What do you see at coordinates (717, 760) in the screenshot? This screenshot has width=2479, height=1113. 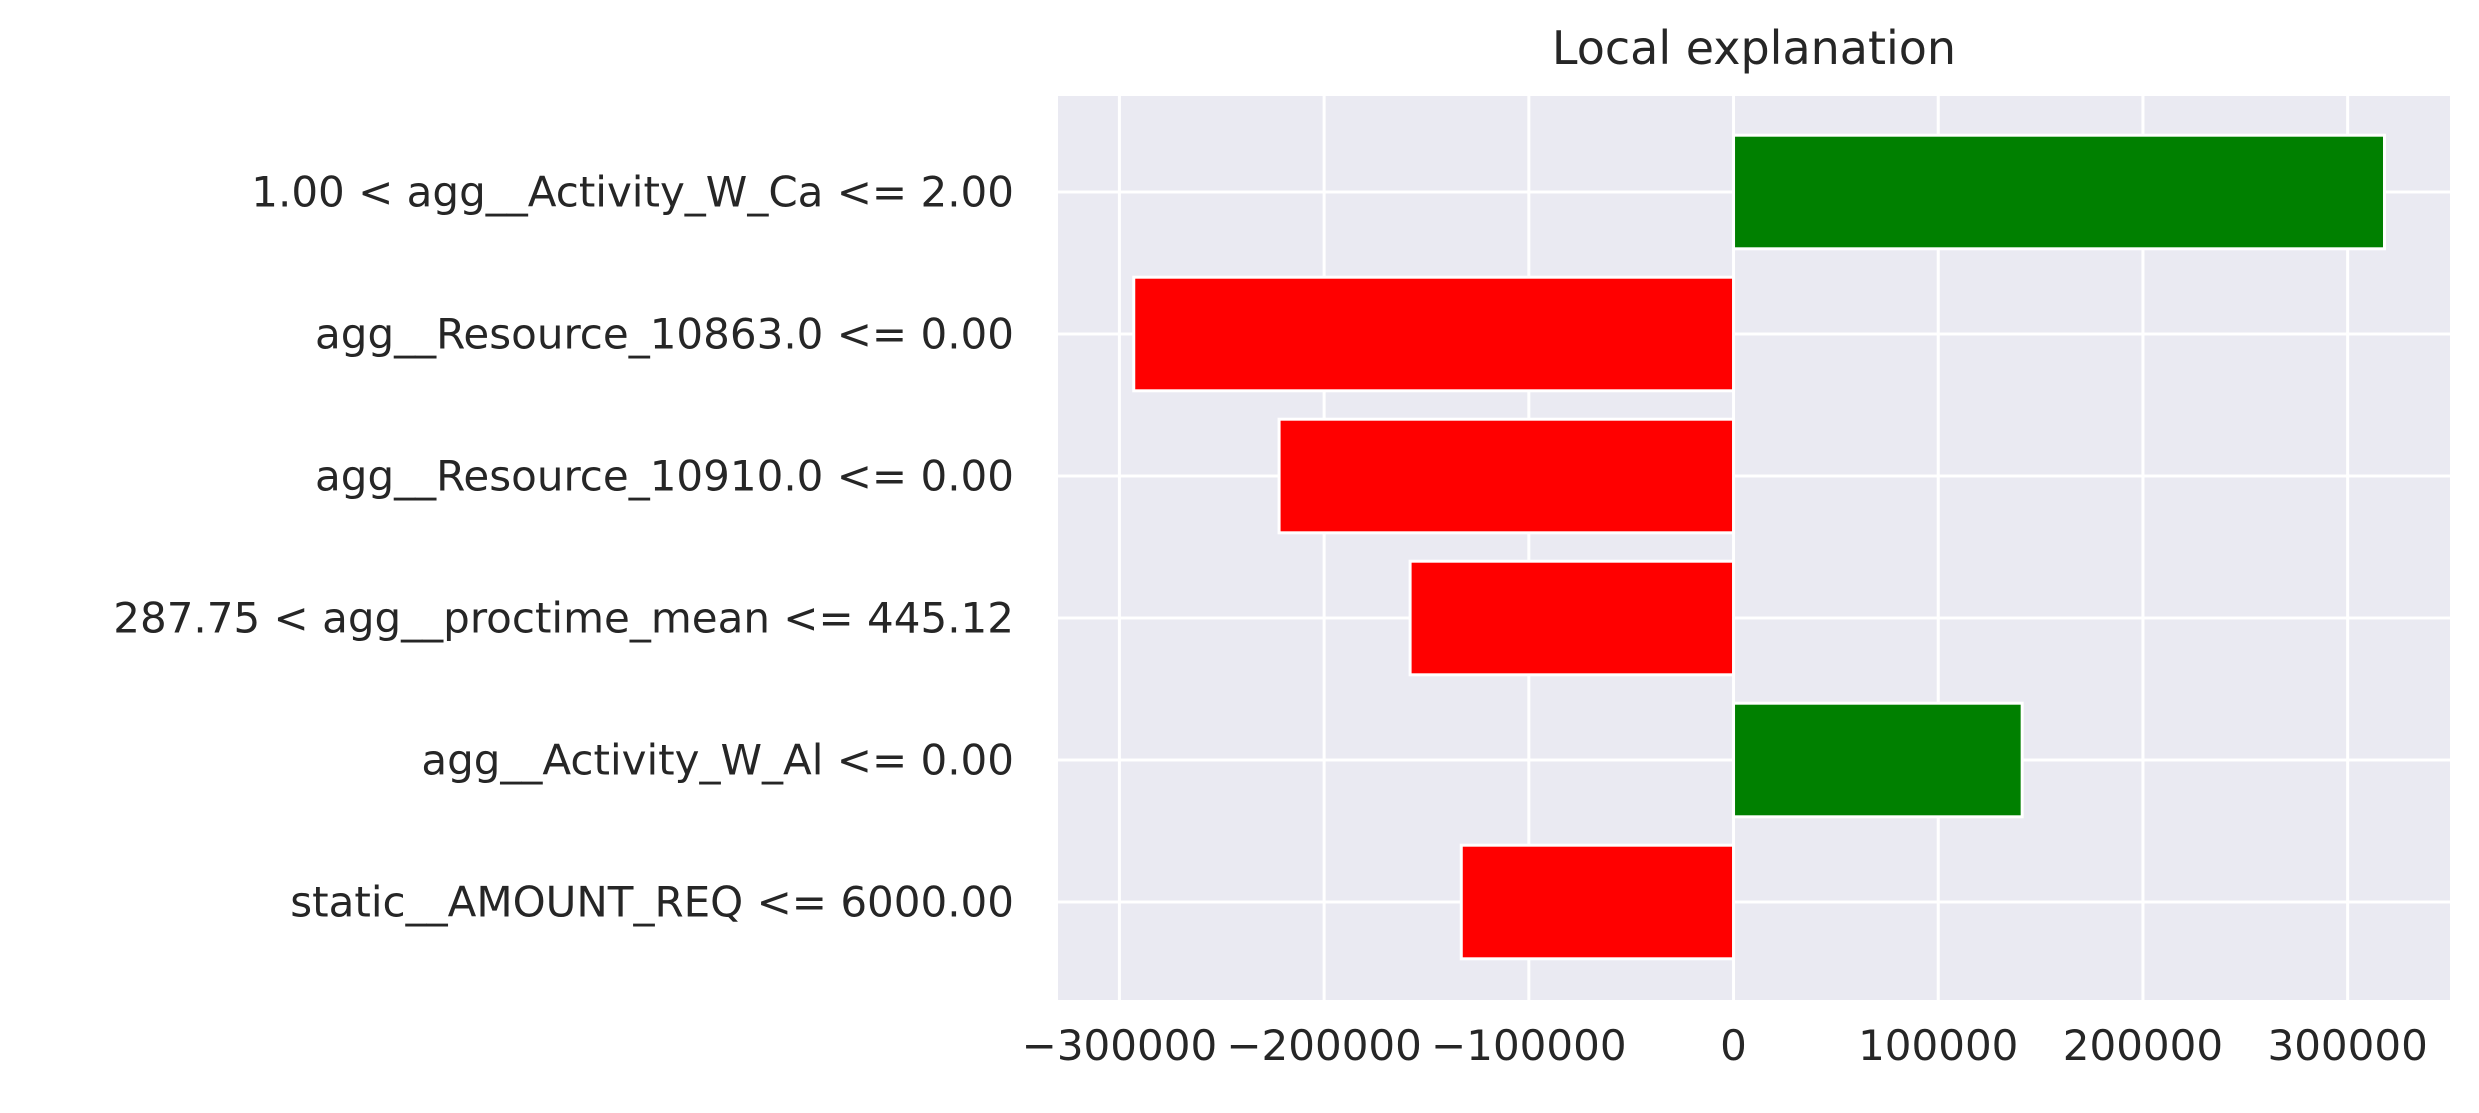 I see `y-tick-label: agg__Activity_W_Al <= 0.00` at bounding box center [717, 760].